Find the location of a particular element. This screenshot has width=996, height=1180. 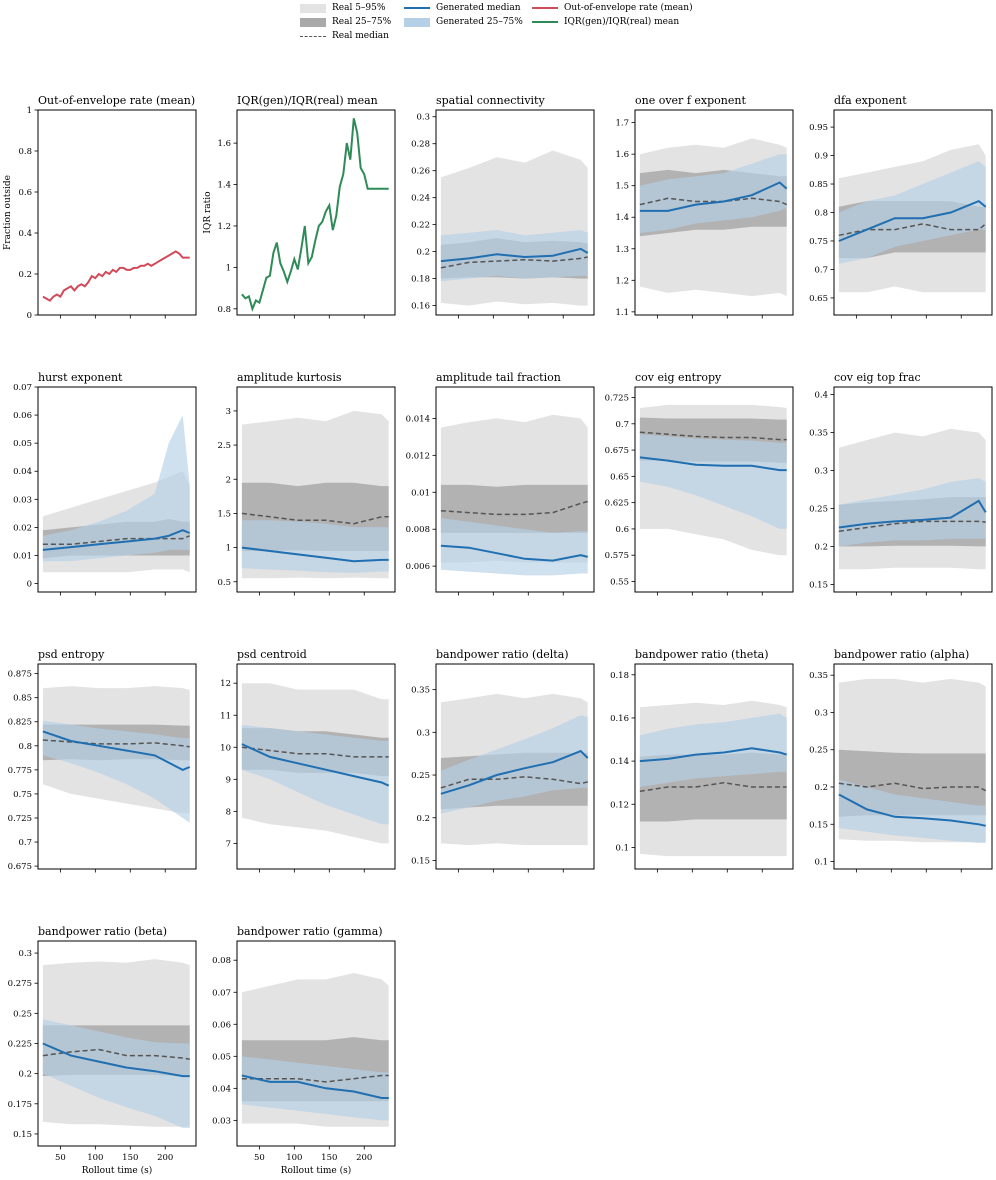

y-tick-label: 1.5 is located at coordinates (622, 187).